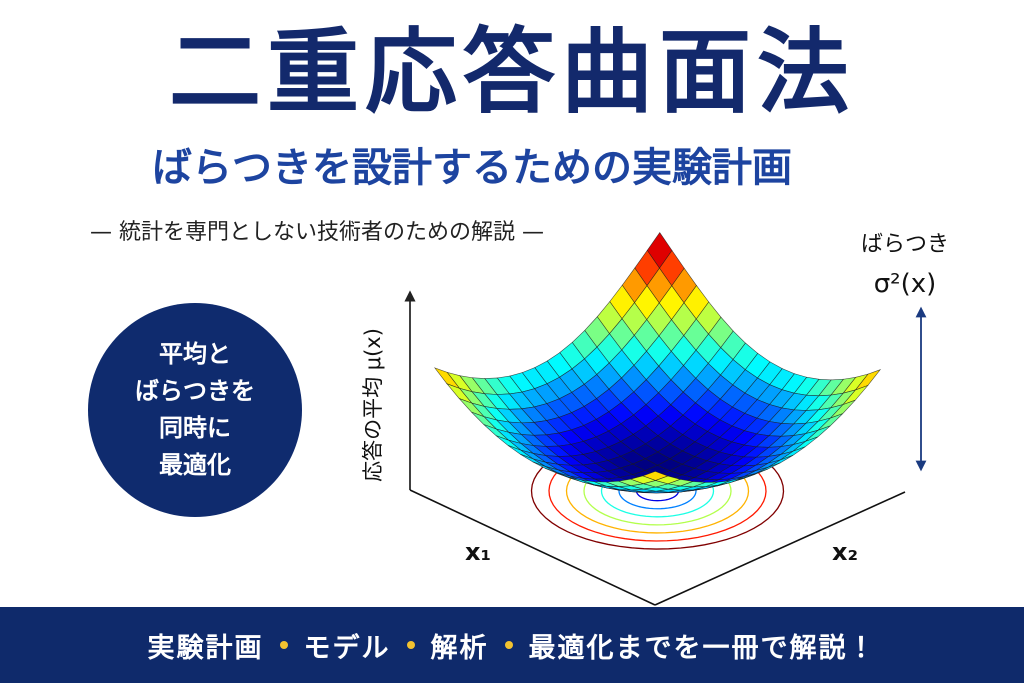 The image size is (1024, 683). What do you see at coordinates (195, 410) in the screenshot?
I see `badge: 平均とばらつきを同時に最適化` at bounding box center [195, 410].